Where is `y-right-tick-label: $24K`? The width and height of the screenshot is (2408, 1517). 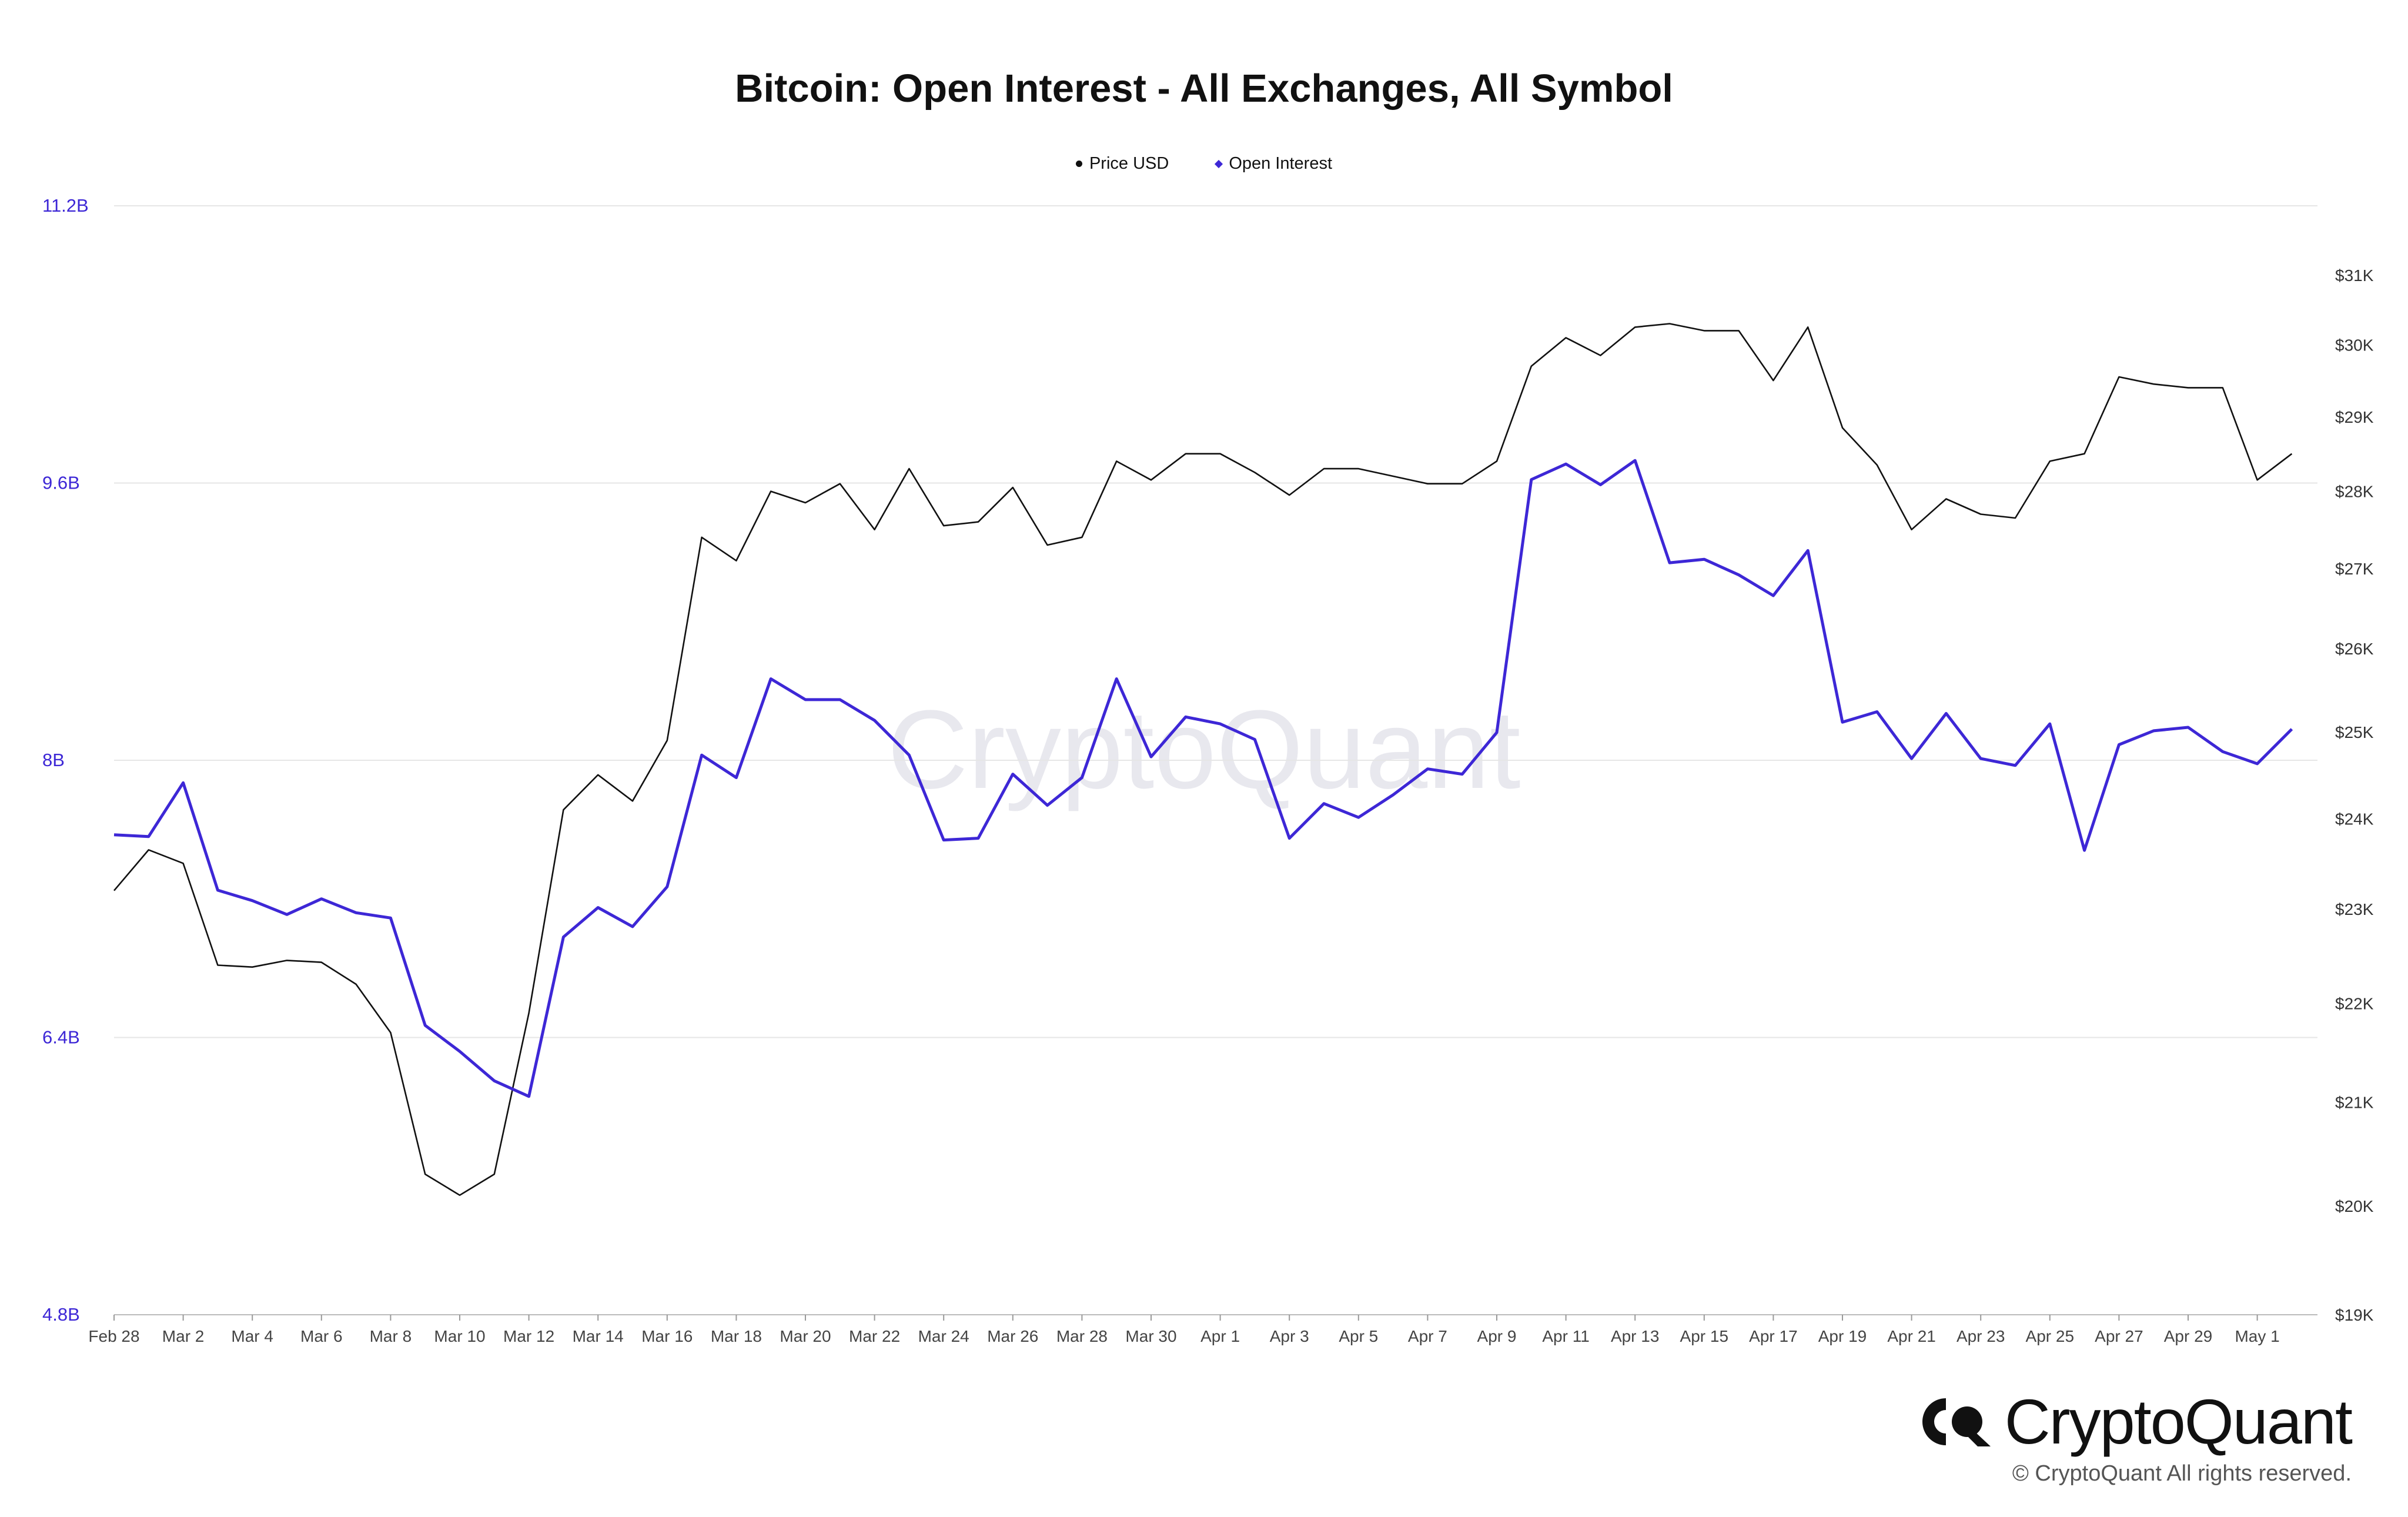
y-right-tick-label: $24K is located at coordinates (2354, 819).